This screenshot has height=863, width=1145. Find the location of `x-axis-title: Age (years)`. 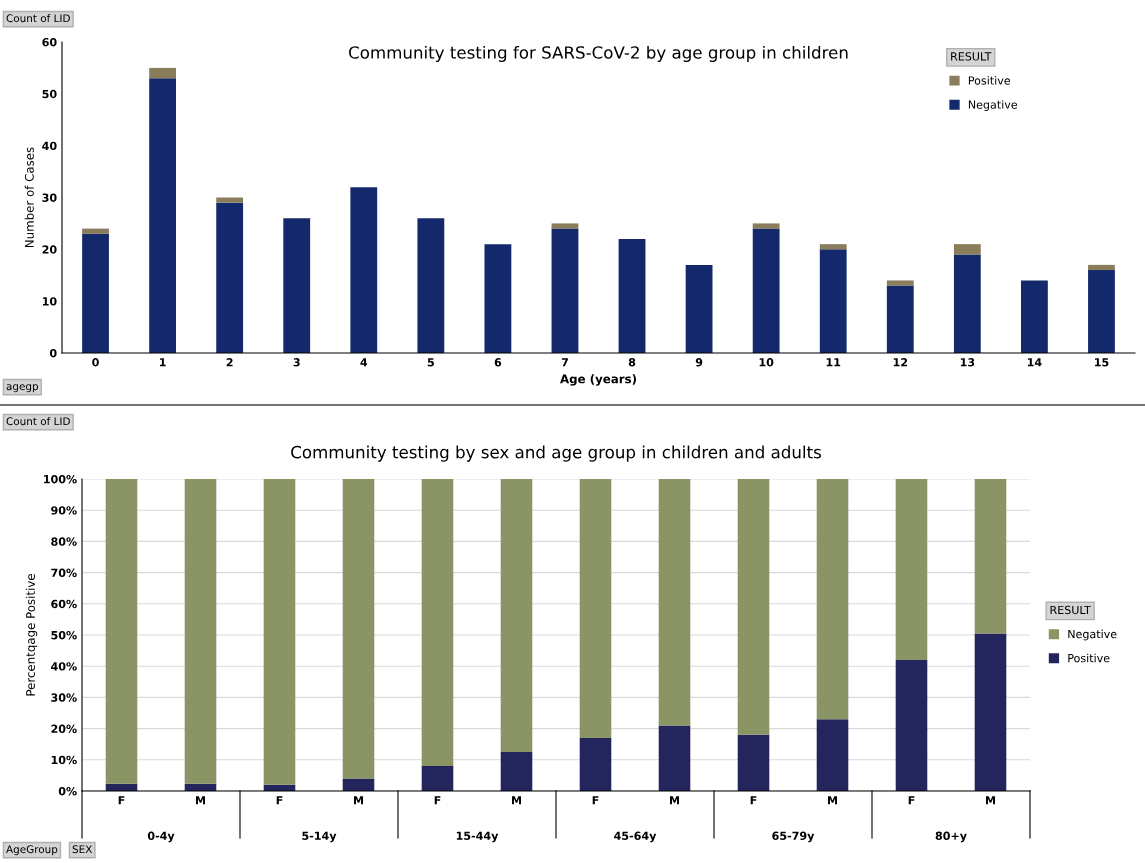

x-axis-title: Age (years) is located at coordinates (598, 380).